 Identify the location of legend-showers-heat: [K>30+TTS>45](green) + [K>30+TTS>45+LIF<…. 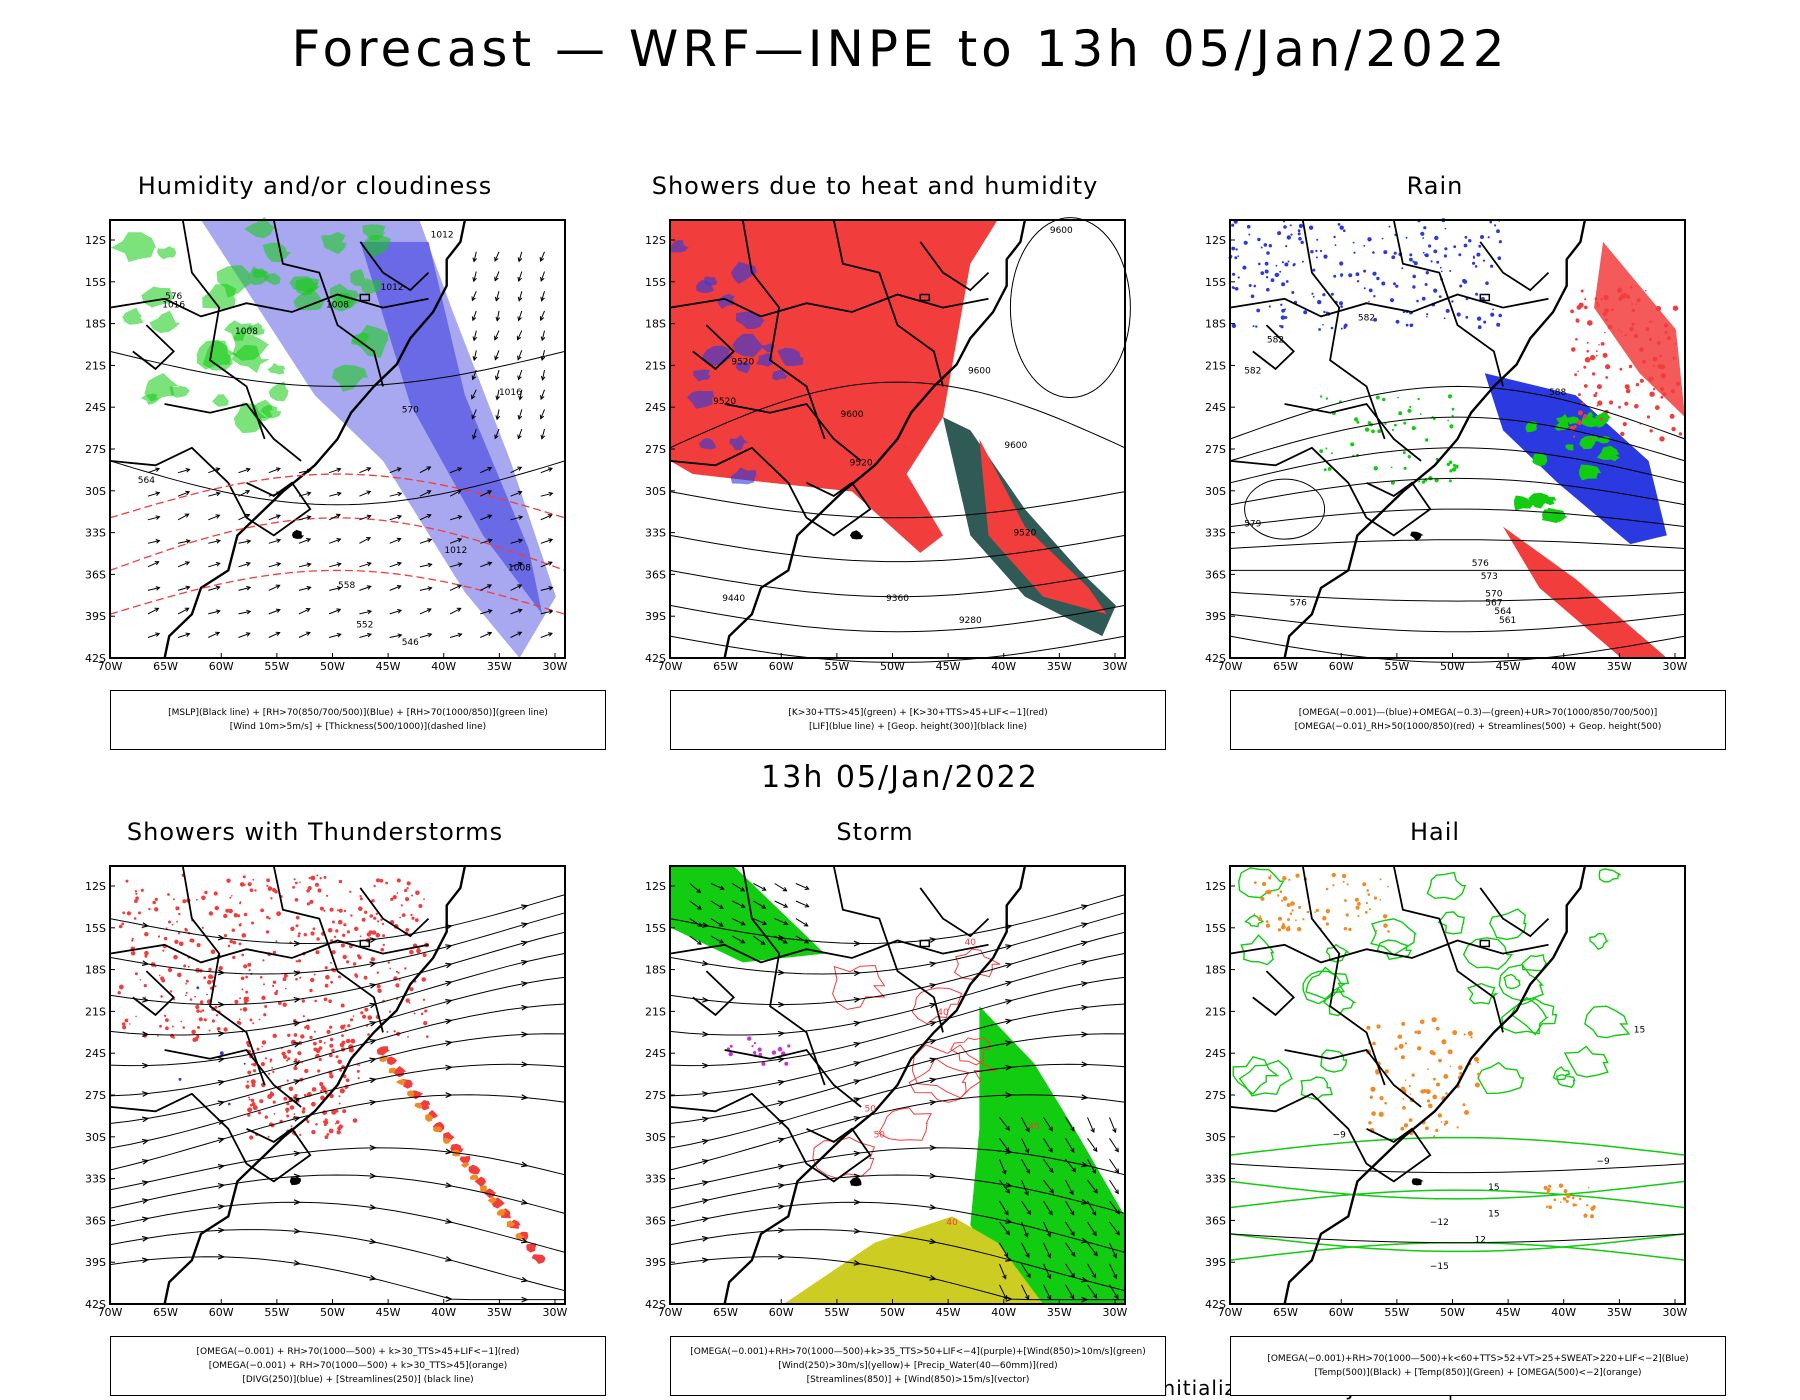
(918, 720).